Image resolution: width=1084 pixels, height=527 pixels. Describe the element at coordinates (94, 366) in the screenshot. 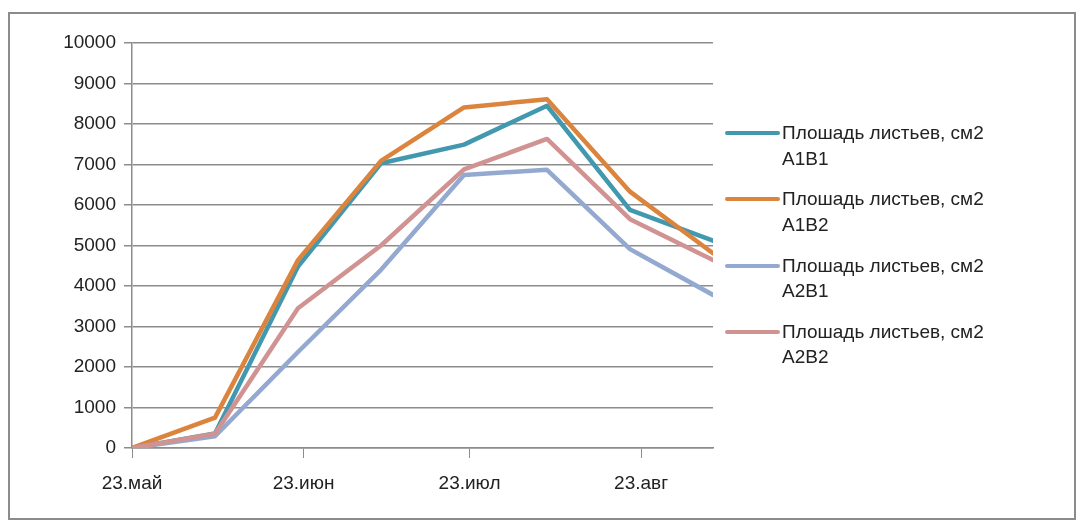

I see `y-tick-label: 2000` at that location.